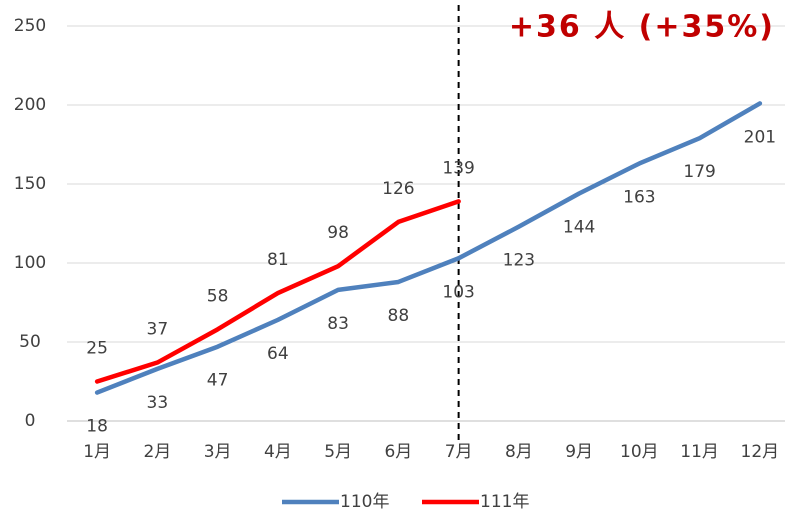 This screenshot has width=789, height=519. I want to click on data-label: 47, so click(218, 381).